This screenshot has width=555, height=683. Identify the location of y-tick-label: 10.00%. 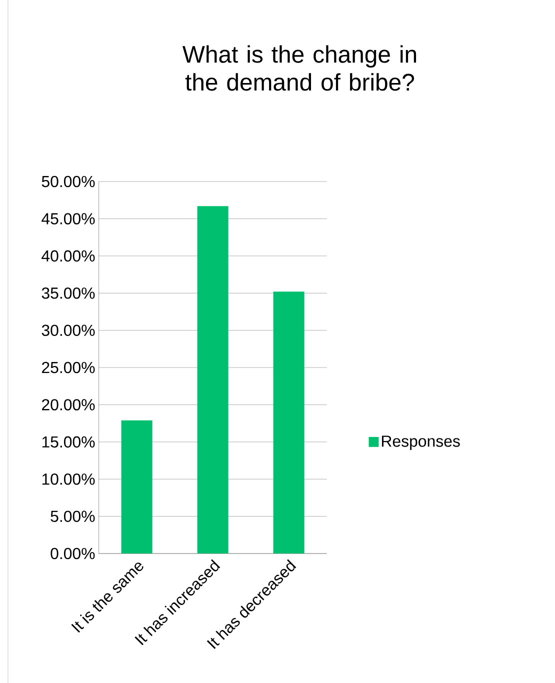
(68, 479).